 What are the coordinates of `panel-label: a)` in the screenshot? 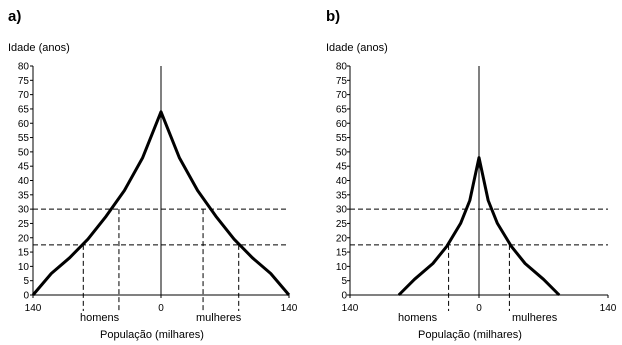 It's located at (14, 16).